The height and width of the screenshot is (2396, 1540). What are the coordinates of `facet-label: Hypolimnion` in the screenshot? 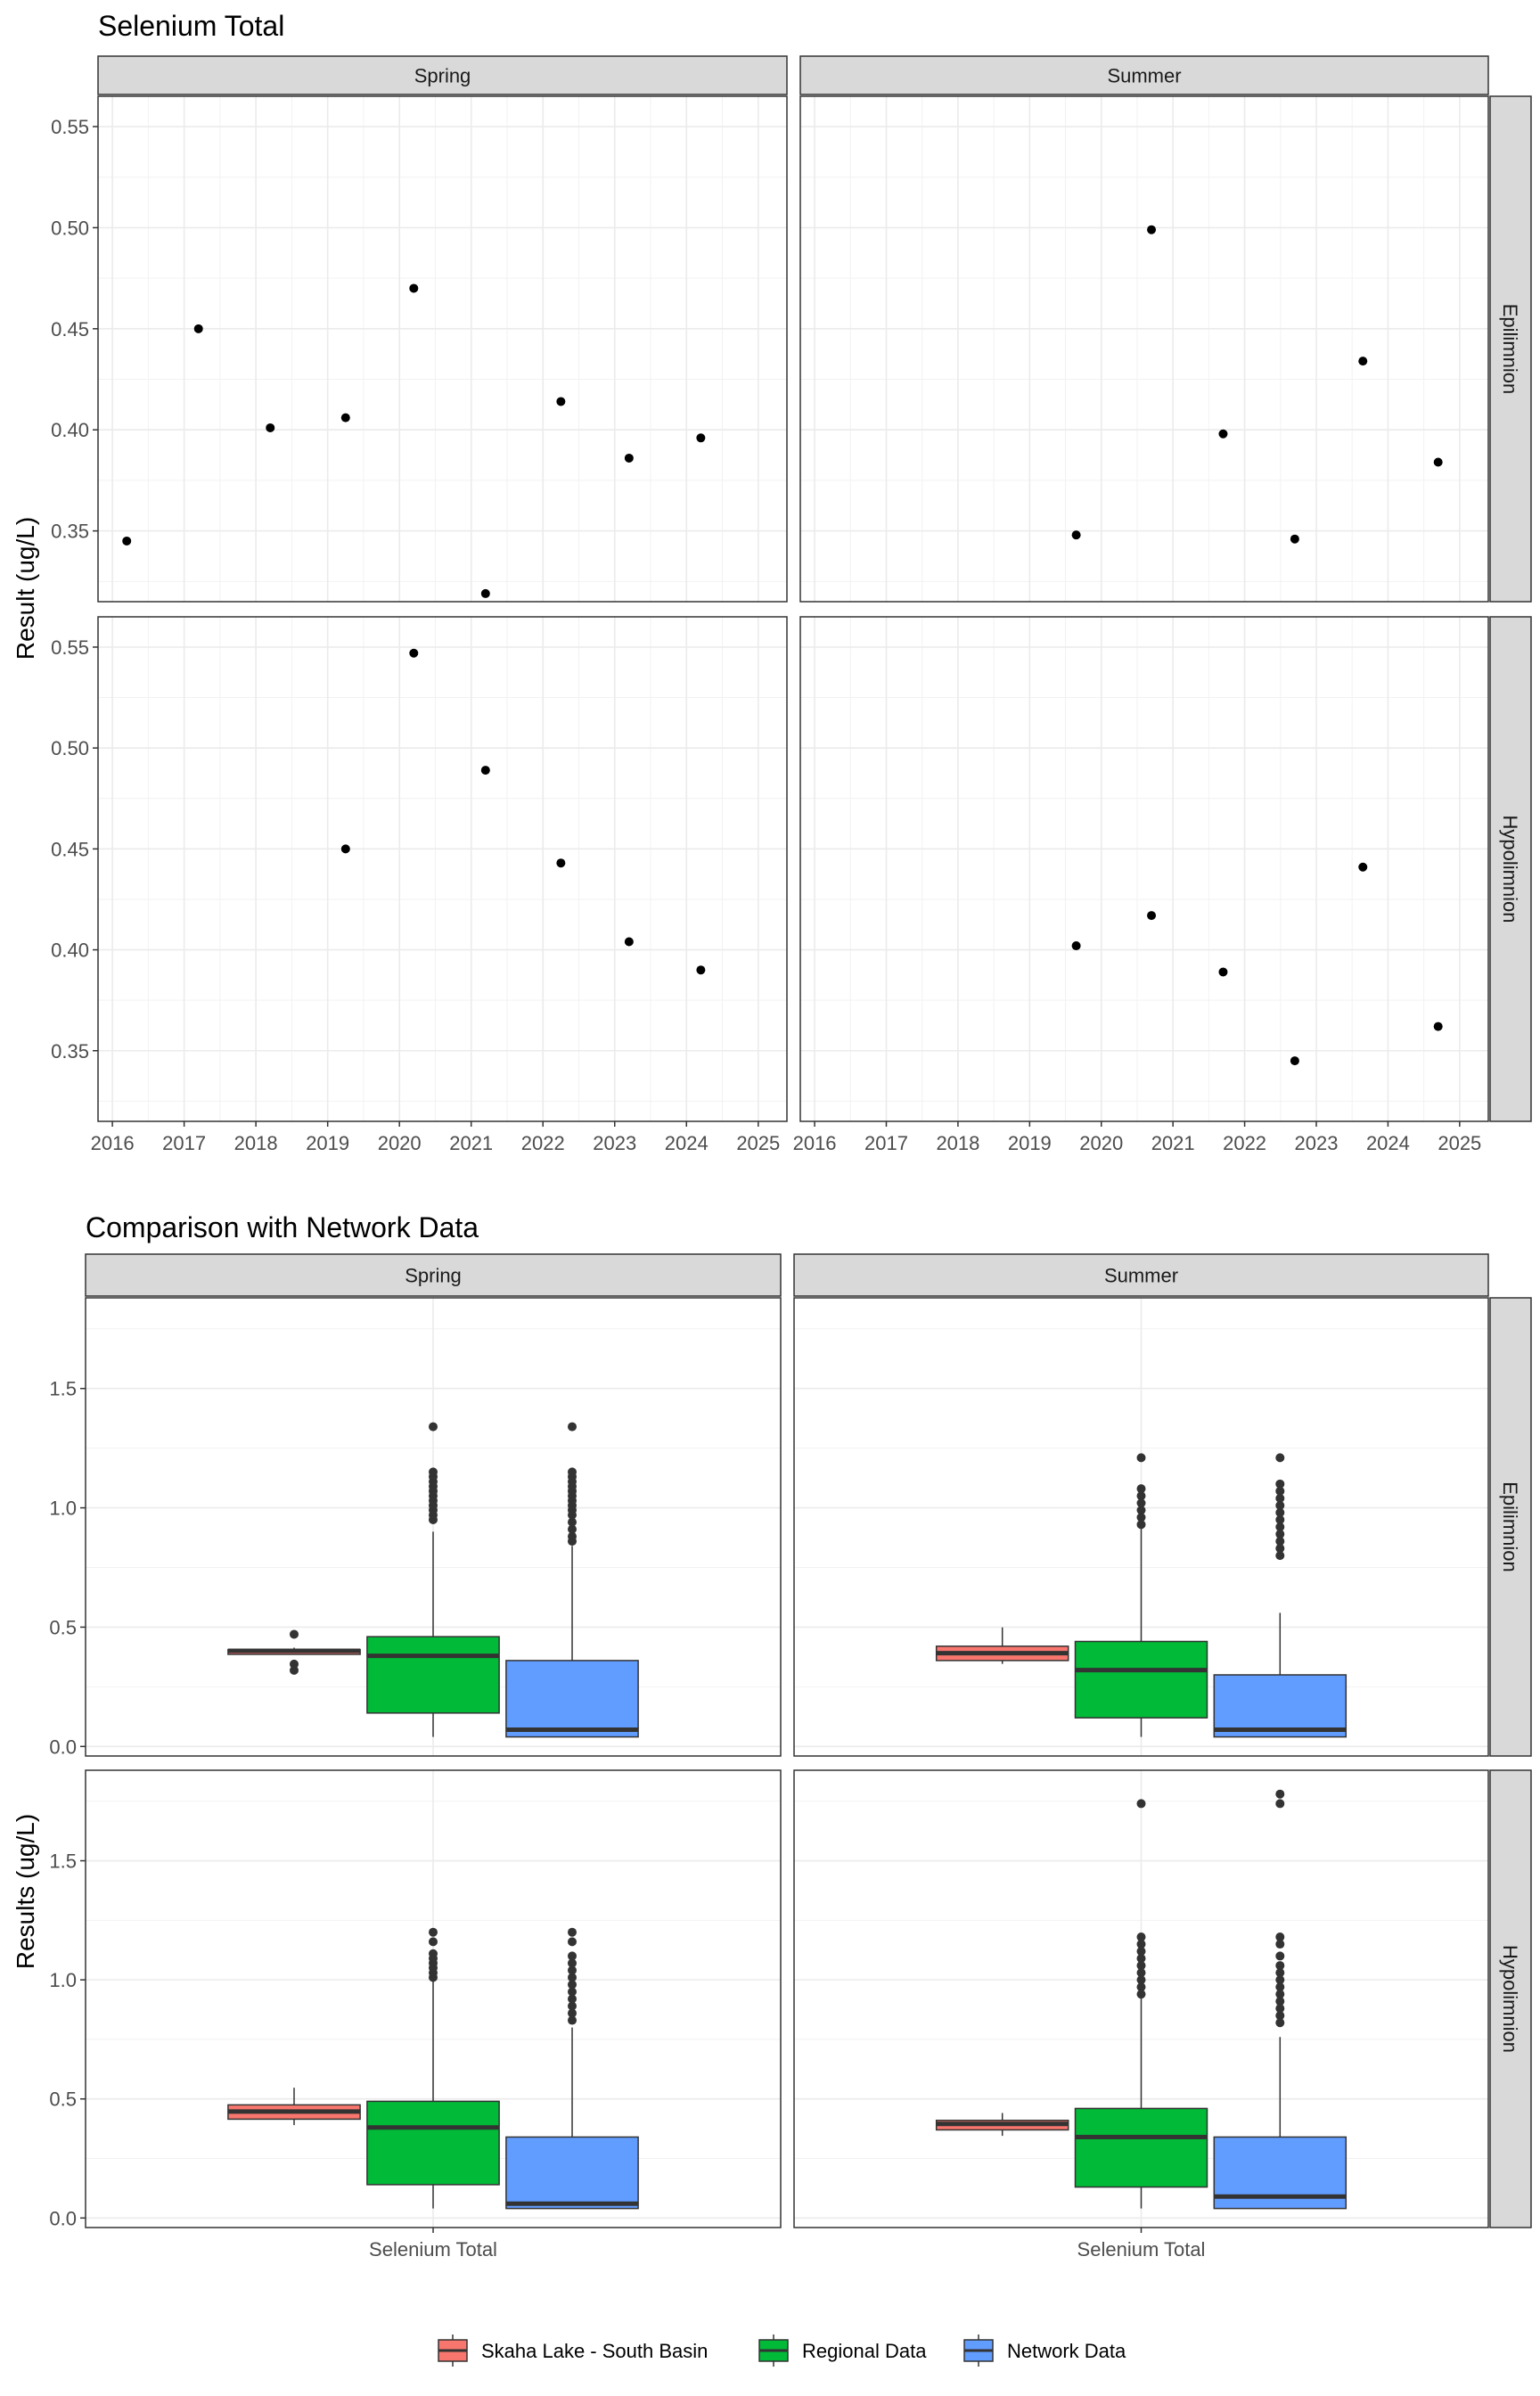 It's located at (1510, 1999).